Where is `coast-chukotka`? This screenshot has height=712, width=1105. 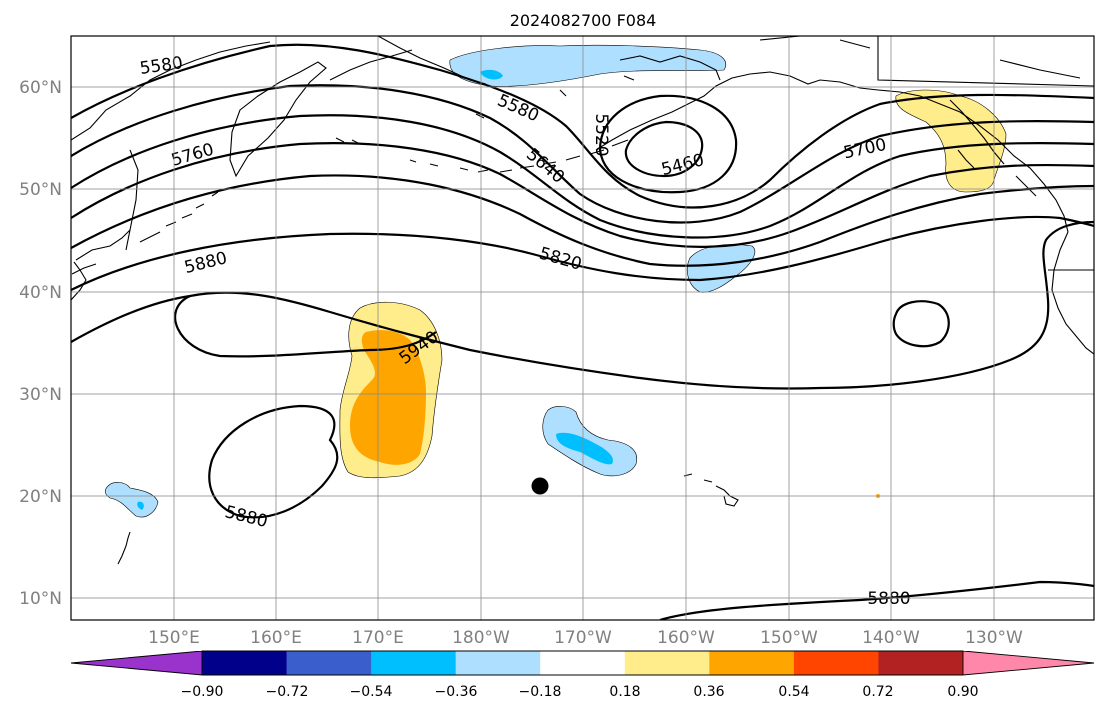 coast-chukotka is located at coordinates (371, 65).